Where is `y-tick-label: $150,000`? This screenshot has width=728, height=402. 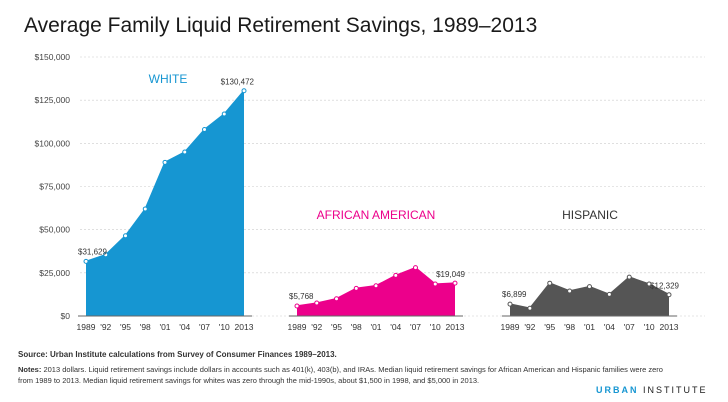
y-tick-label: $150,000 is located at coordinates (53, 57).